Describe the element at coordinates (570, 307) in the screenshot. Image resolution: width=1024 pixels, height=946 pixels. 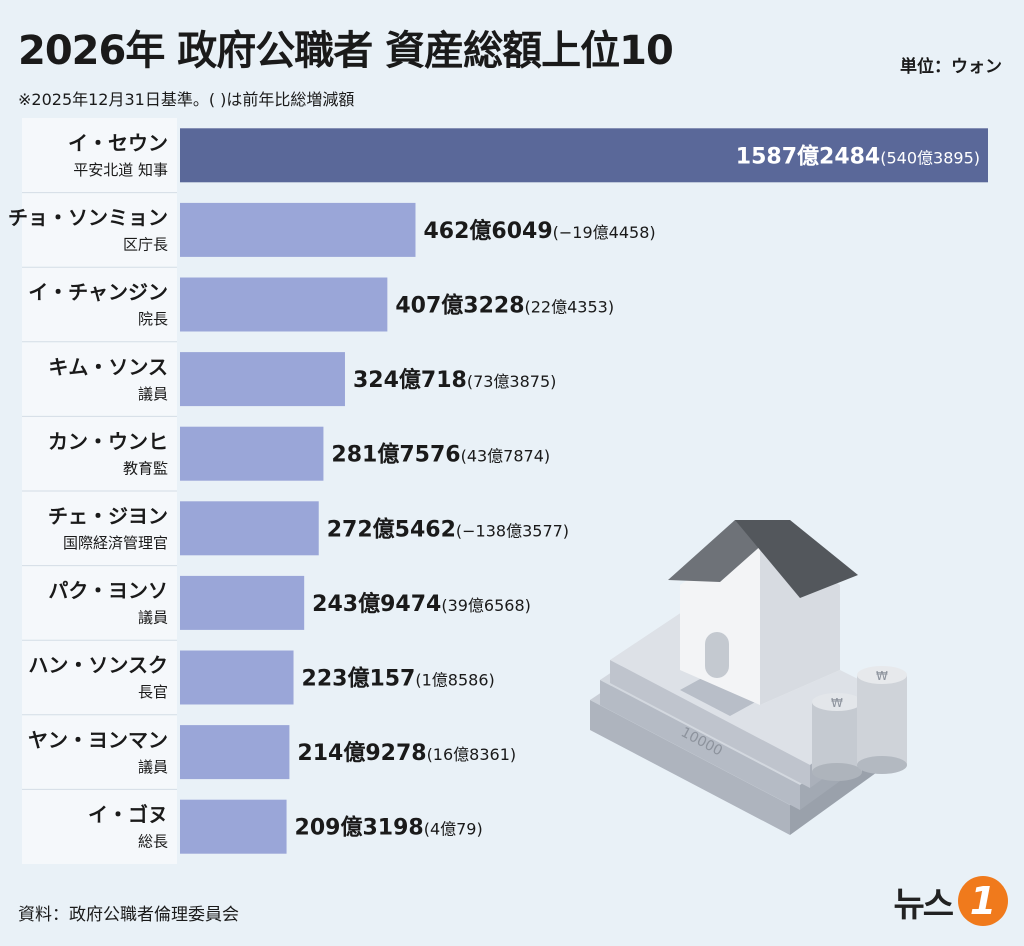
I see `value-change: (22億4353)` at that location.